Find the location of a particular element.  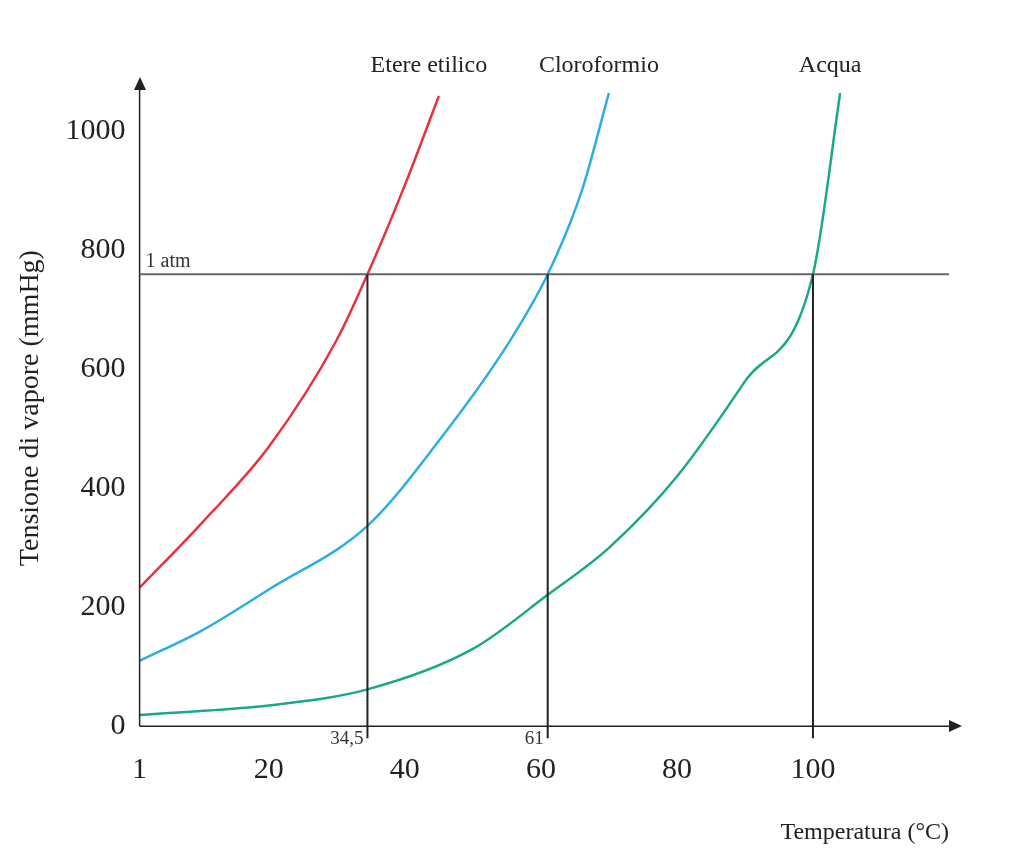

x-tick-label: 60 is located at coordinates (540, 768).